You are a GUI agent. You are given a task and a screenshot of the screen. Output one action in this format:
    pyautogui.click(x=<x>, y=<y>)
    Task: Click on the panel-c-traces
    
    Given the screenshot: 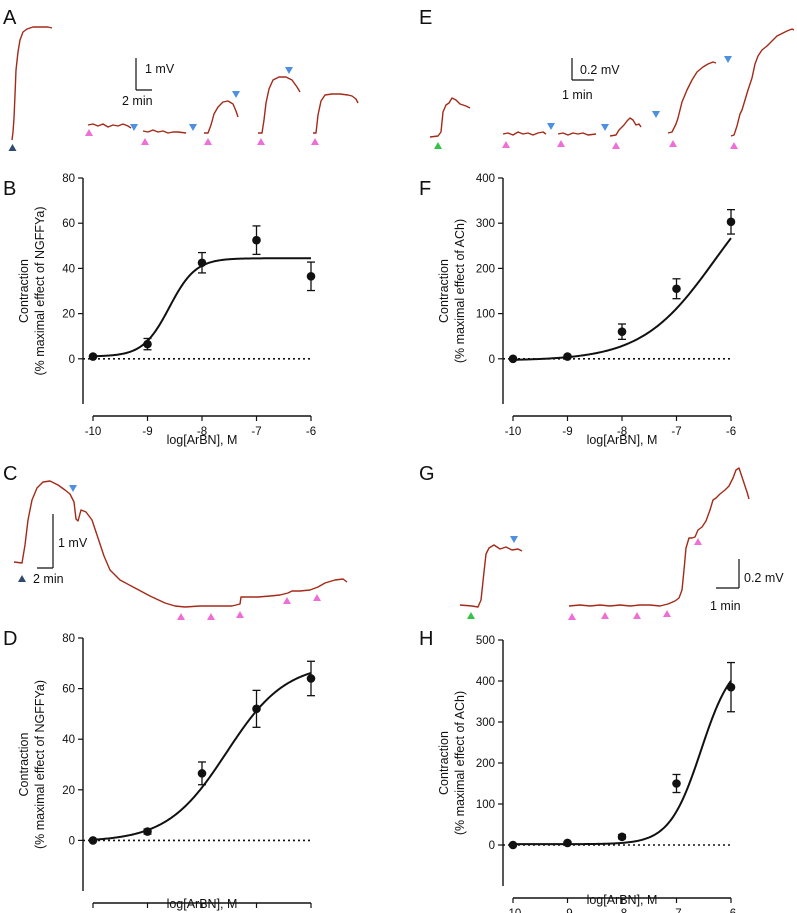 What is the action you would take?
    pyautogui.click(x=180, y=544)
    